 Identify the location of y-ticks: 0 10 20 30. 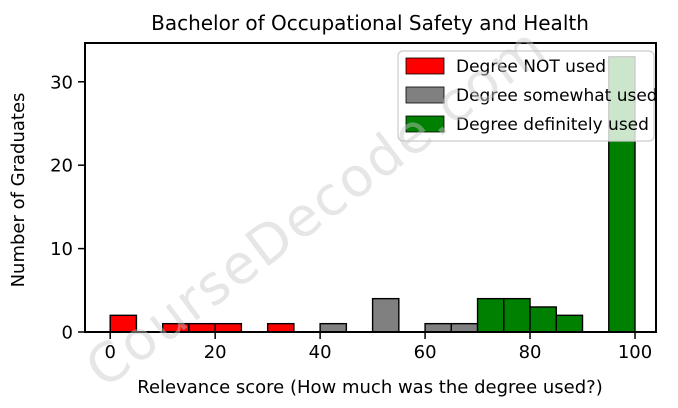
(67, 208).